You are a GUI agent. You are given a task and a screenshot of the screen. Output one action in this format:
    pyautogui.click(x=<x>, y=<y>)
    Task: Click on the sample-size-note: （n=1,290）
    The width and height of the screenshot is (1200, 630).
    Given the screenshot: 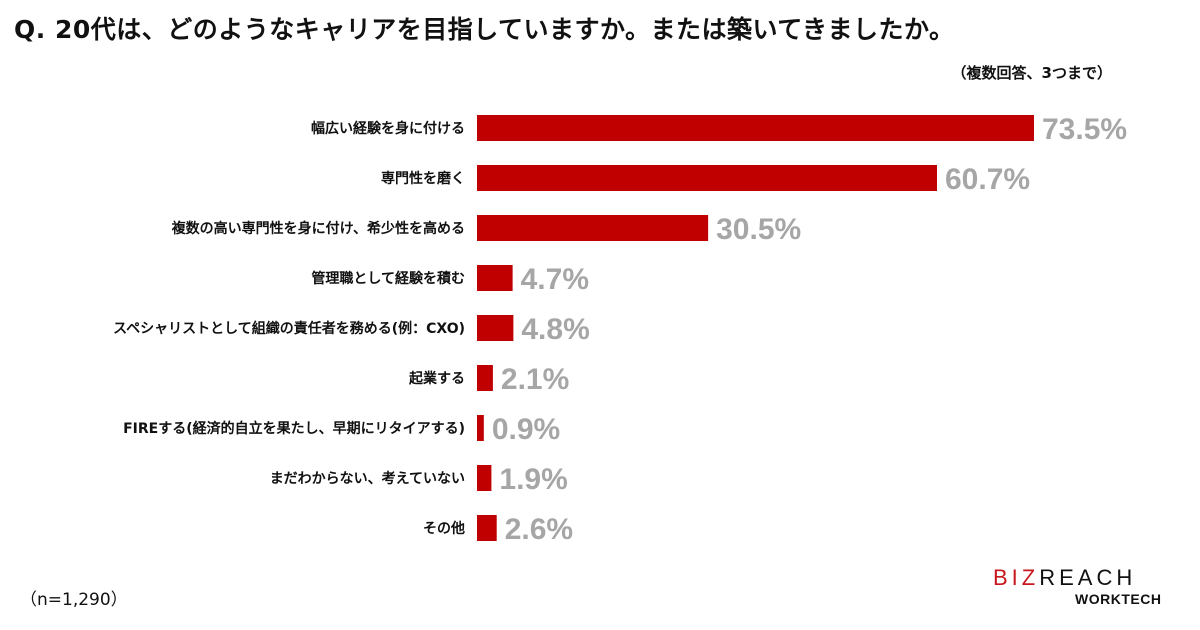 What is the action you would take?
    pyautogui.click(x=74, y=600)
    